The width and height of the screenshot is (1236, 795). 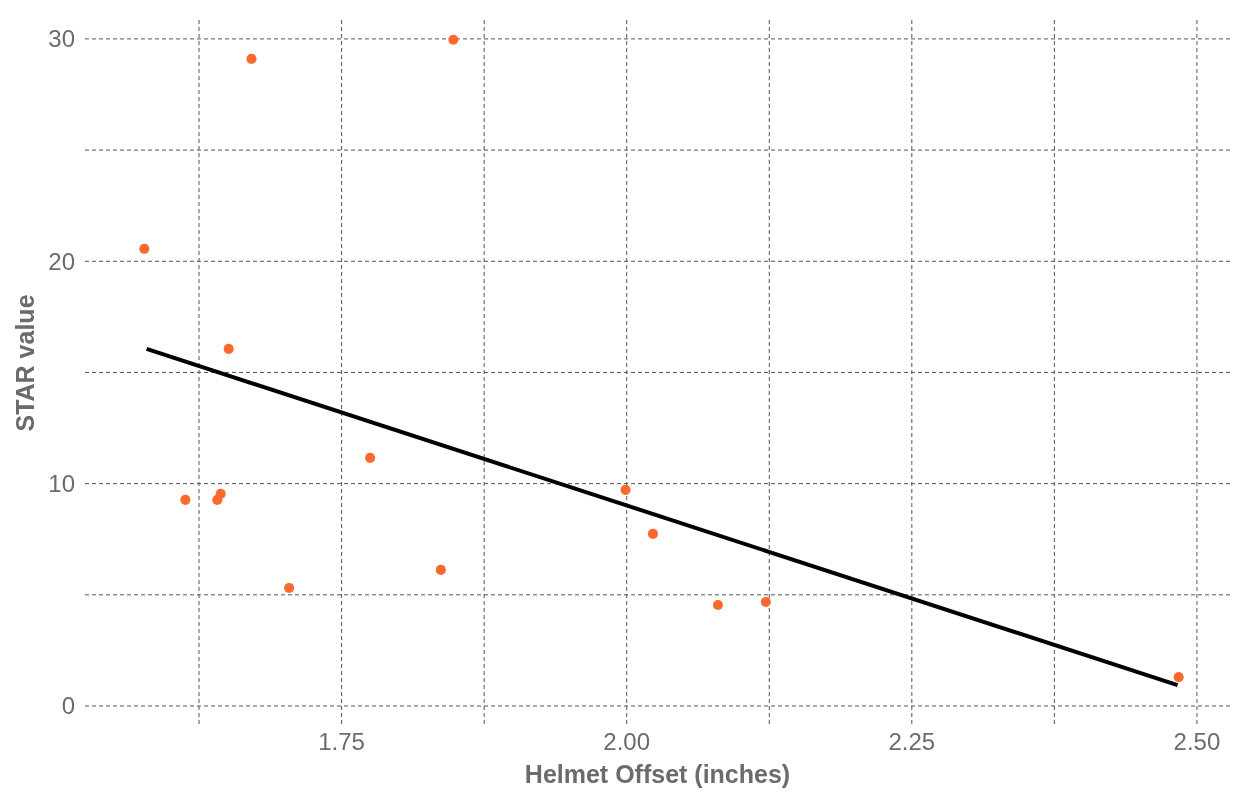 I want to click on y-axis-title: STAR value, so click(x=25, y=363).